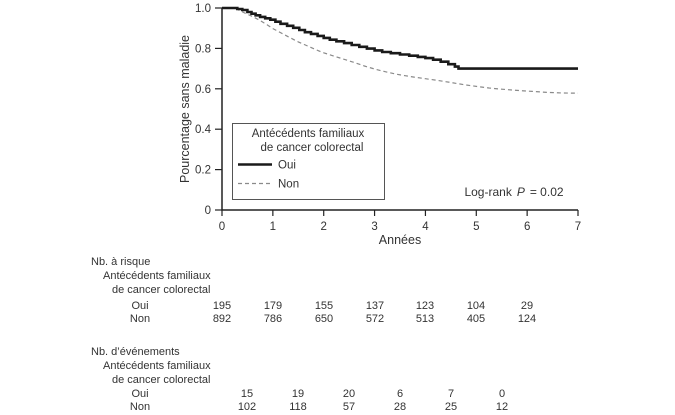 The width and height of the screenshot is (675, 415). I want to click on events-table-subtitle2: de cancer colorectal, so click(161, 380).